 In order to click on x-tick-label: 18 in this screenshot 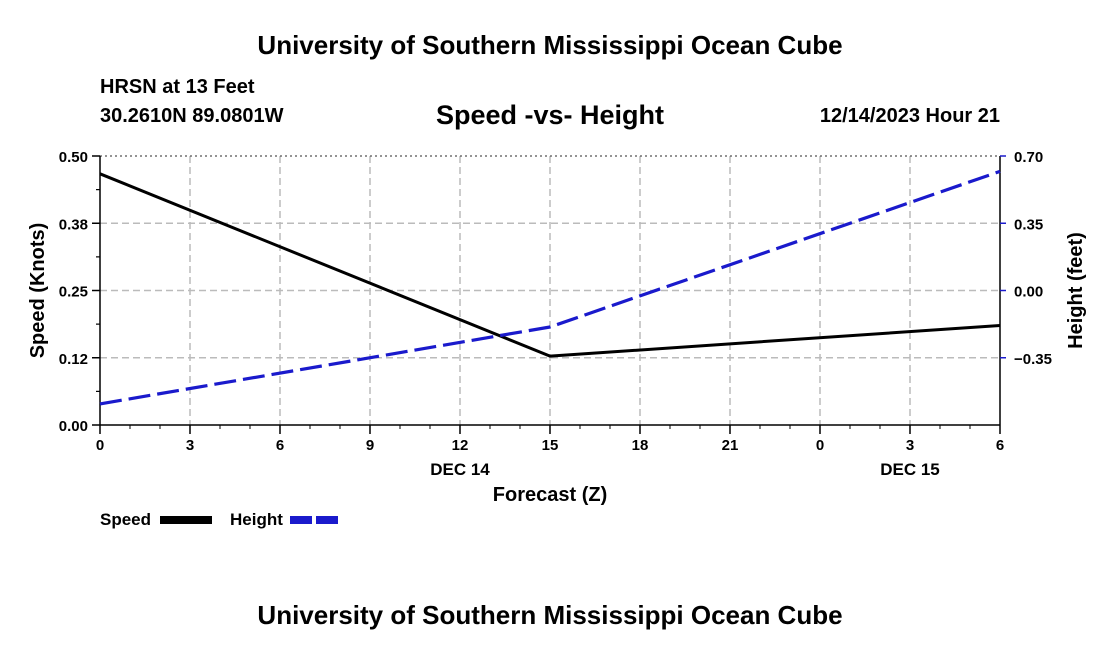, I will do `click(640, 445)`.